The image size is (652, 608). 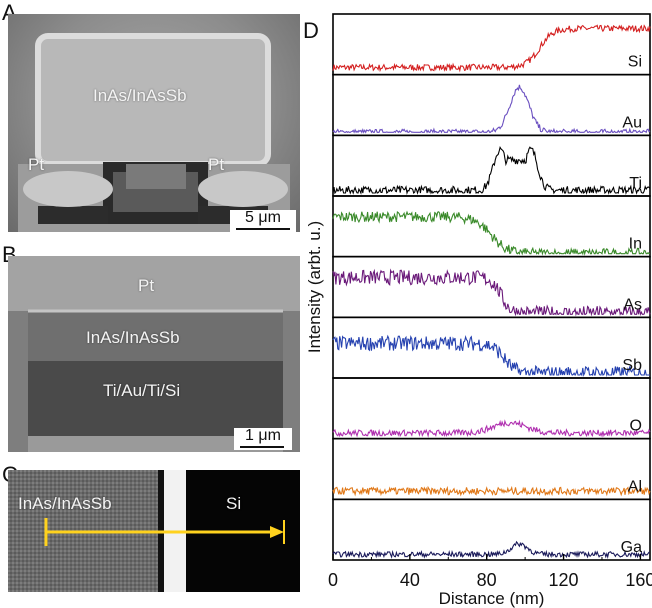 What do you see at coordinates (314, 287) in the screenshot?
I see `y-axis-label: Intensity (arbt. u.)` at bounding box center [314, 287].